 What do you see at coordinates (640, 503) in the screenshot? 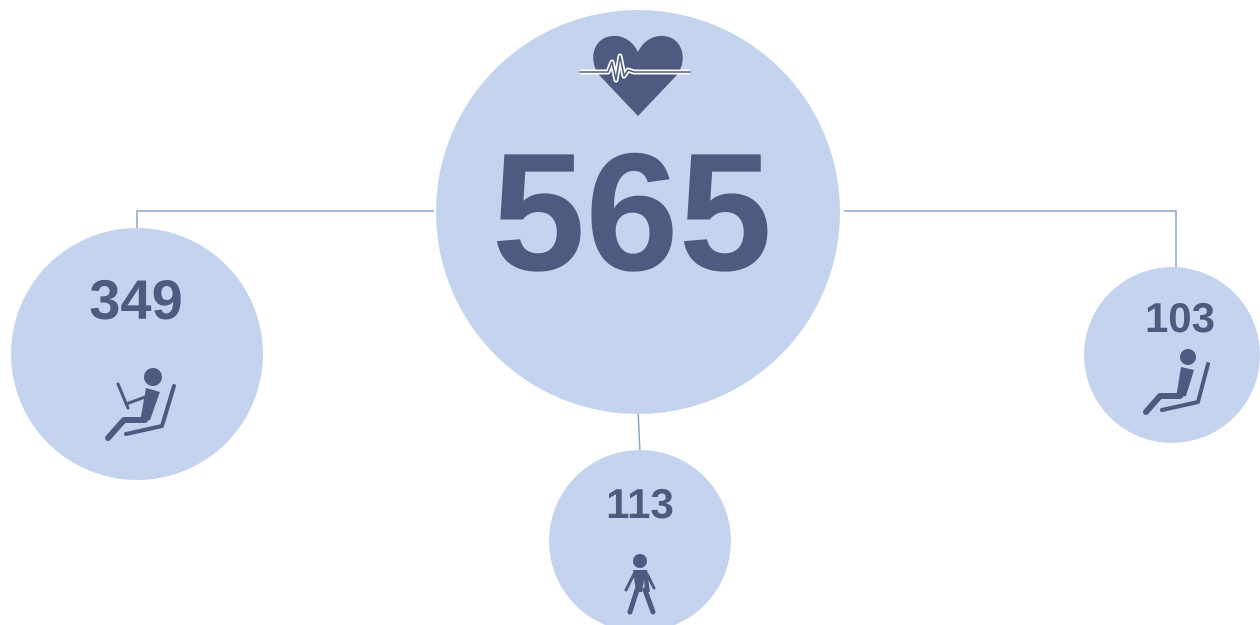
I see `node-value: 113` at bounding box center [640, 503].